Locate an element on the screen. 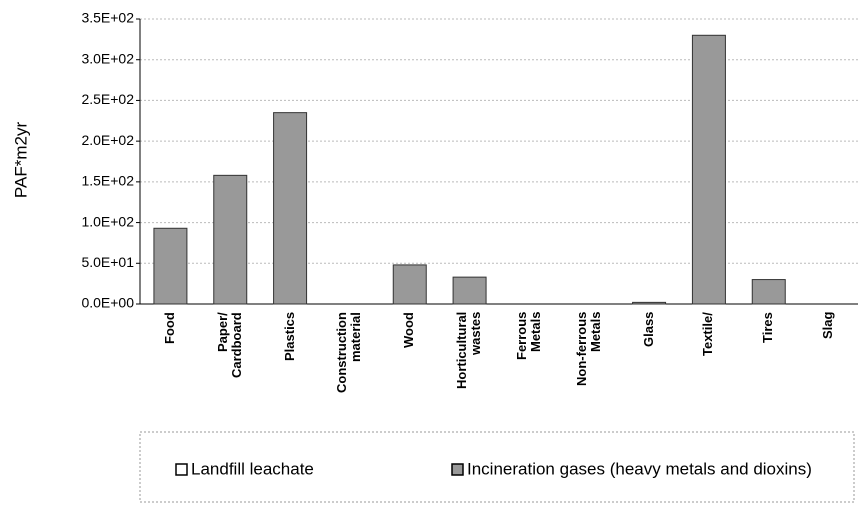 The width and height of the screenshot is (860, 506). legend-label: Landfill leachate is located at coordinates (252, 468).